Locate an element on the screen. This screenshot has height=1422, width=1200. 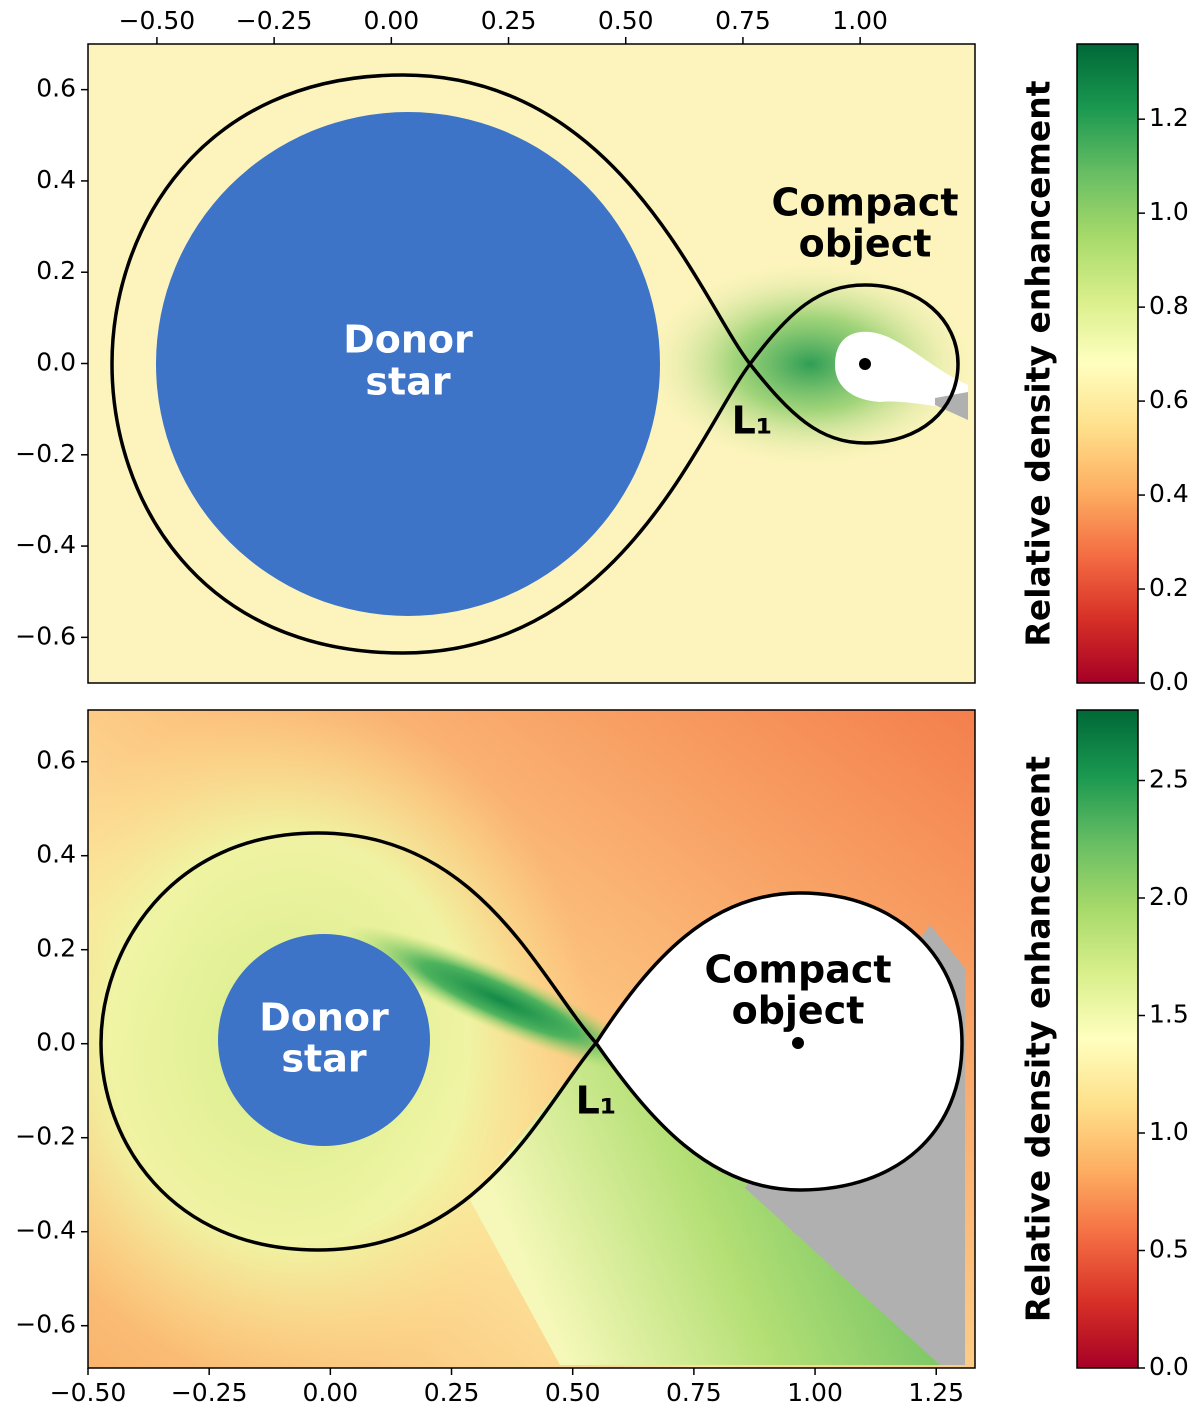
colorbar-tick-label: 1.2 is located at coordinates (1169, 117).